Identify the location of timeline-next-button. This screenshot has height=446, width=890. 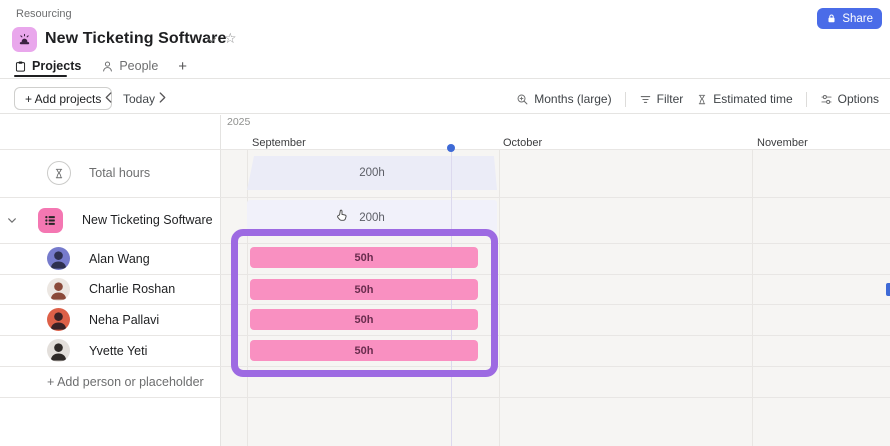
(162, 97).